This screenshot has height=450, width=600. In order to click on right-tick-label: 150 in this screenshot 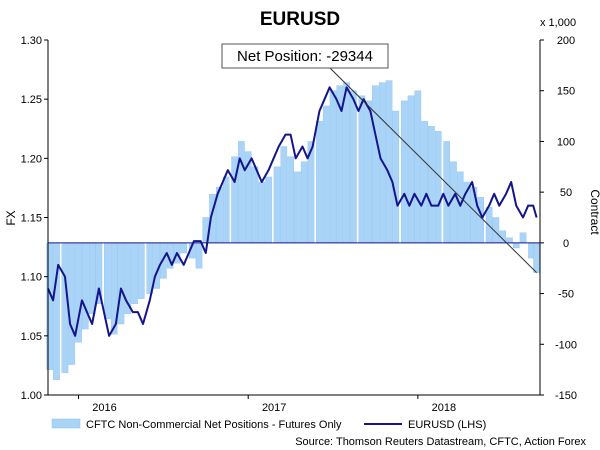, I will do `click(566, 92)`.